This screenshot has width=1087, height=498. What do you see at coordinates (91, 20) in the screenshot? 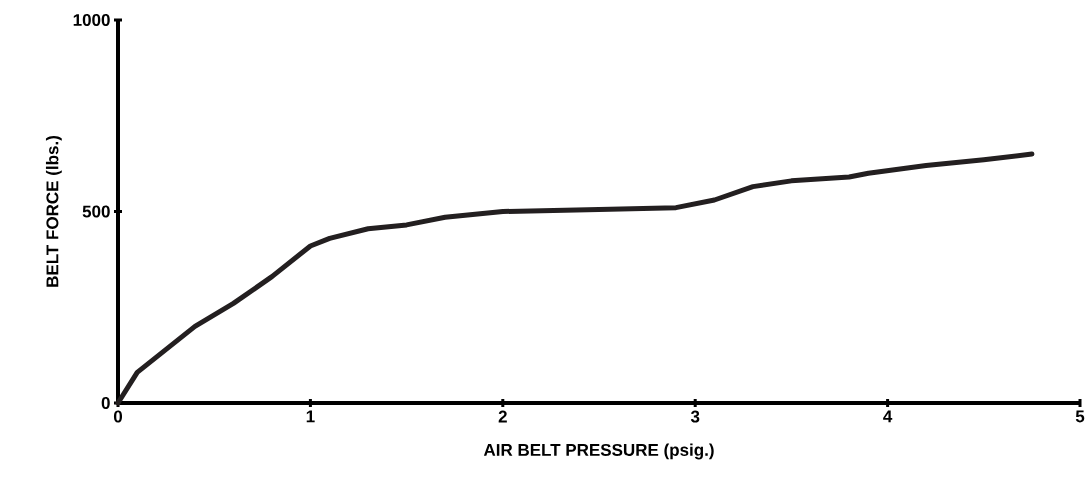
I see `y-tick-label: 1000` at bounding box center [91, 20].